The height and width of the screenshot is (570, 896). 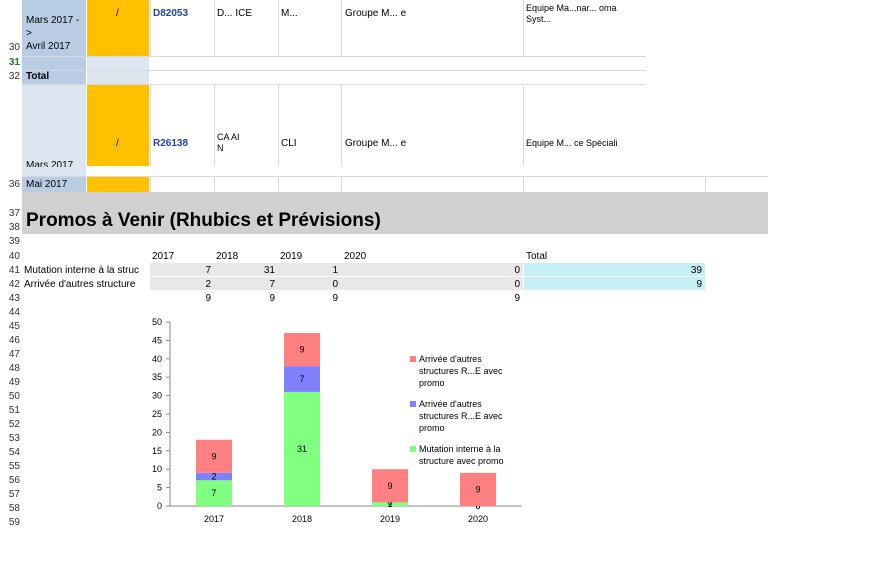 I want to click on row-30-label: Mars 2017 - > Avril 2017, so click(x=53, y=33).